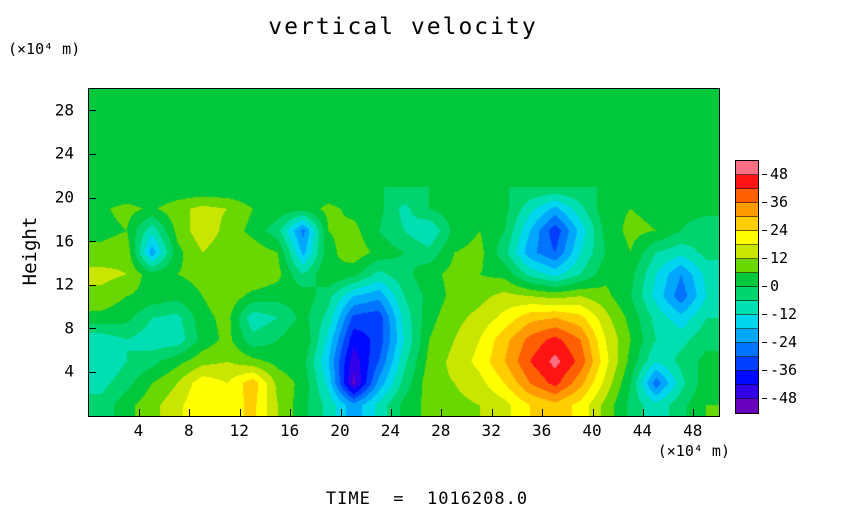 The width and height of the screenshot is (854, 519). I want to click on y-axis-title: Height, so click(30, 251).